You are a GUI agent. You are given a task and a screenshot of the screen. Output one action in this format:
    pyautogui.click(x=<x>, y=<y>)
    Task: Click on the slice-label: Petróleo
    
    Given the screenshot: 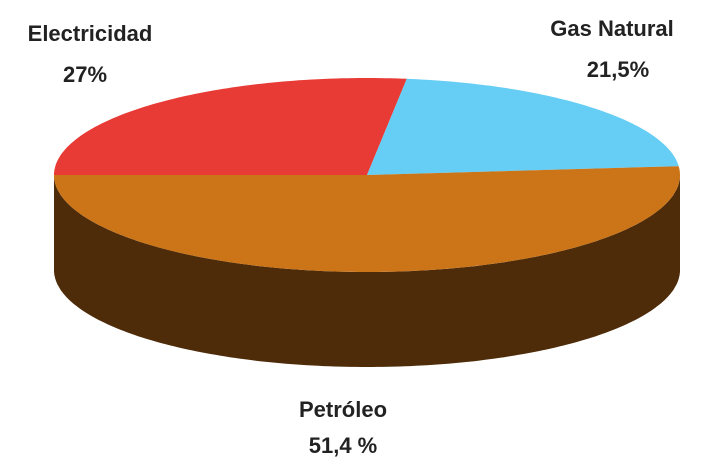 What is the action you would take?
    pyautogui.click(x=343, y=409)
    